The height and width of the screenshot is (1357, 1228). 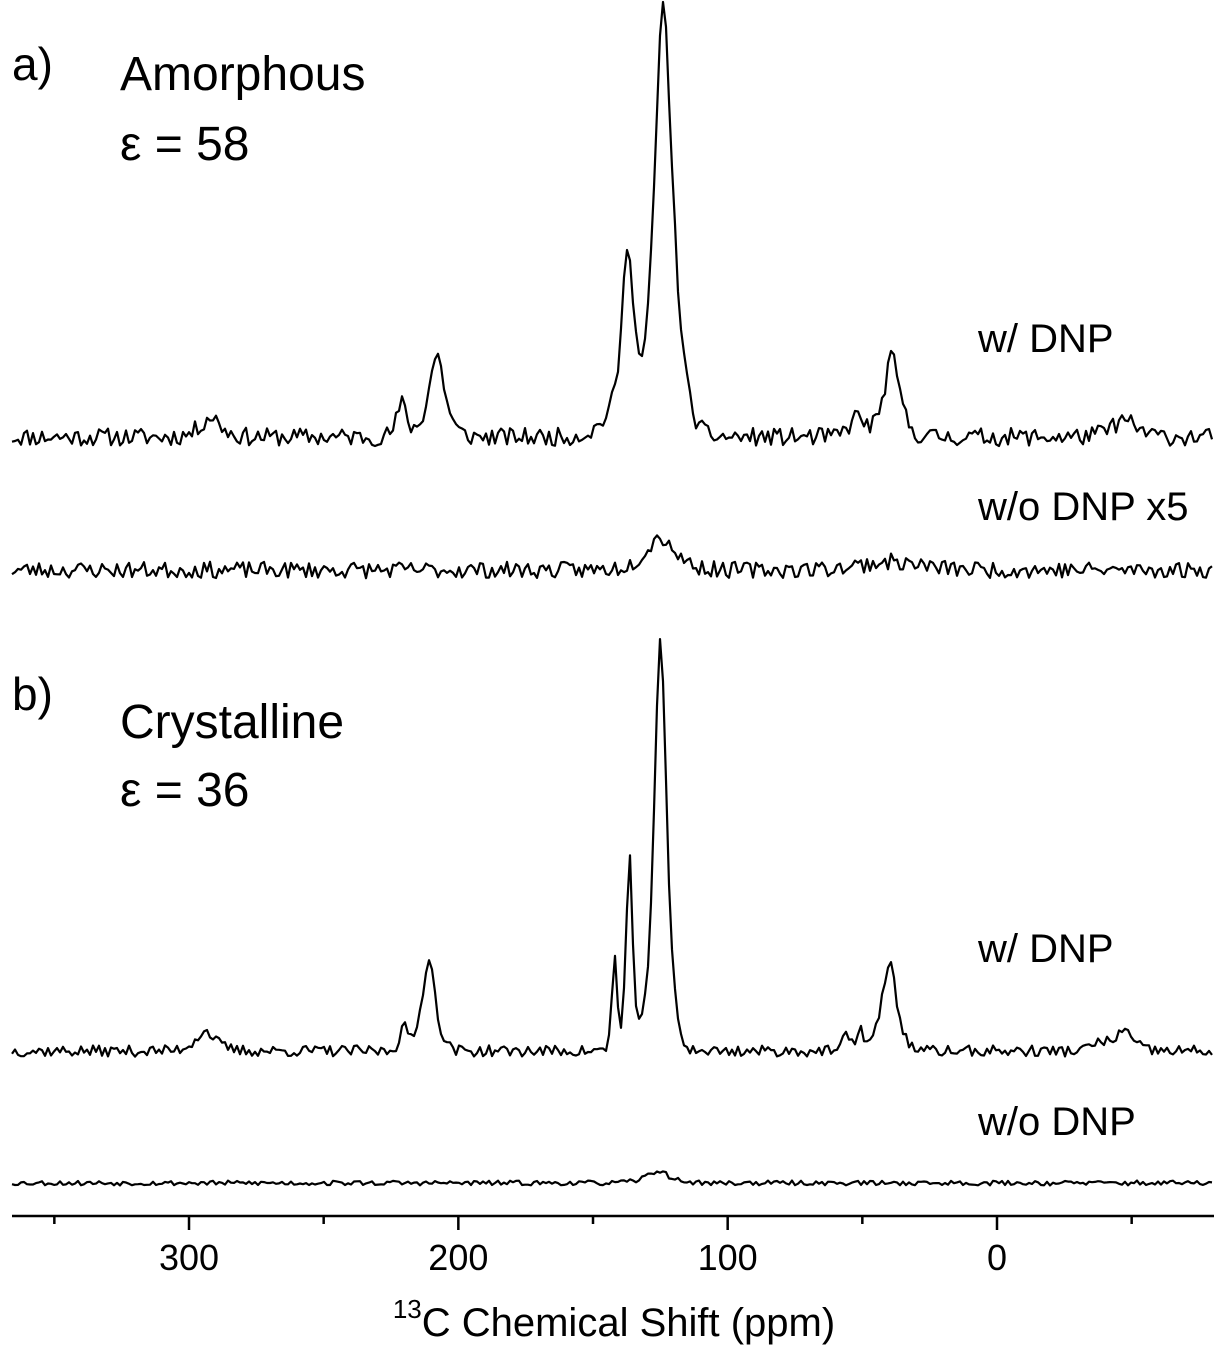 I want to click on trace-label-b-nodnp: w/o DNP, so click(x=1056, y=1122).